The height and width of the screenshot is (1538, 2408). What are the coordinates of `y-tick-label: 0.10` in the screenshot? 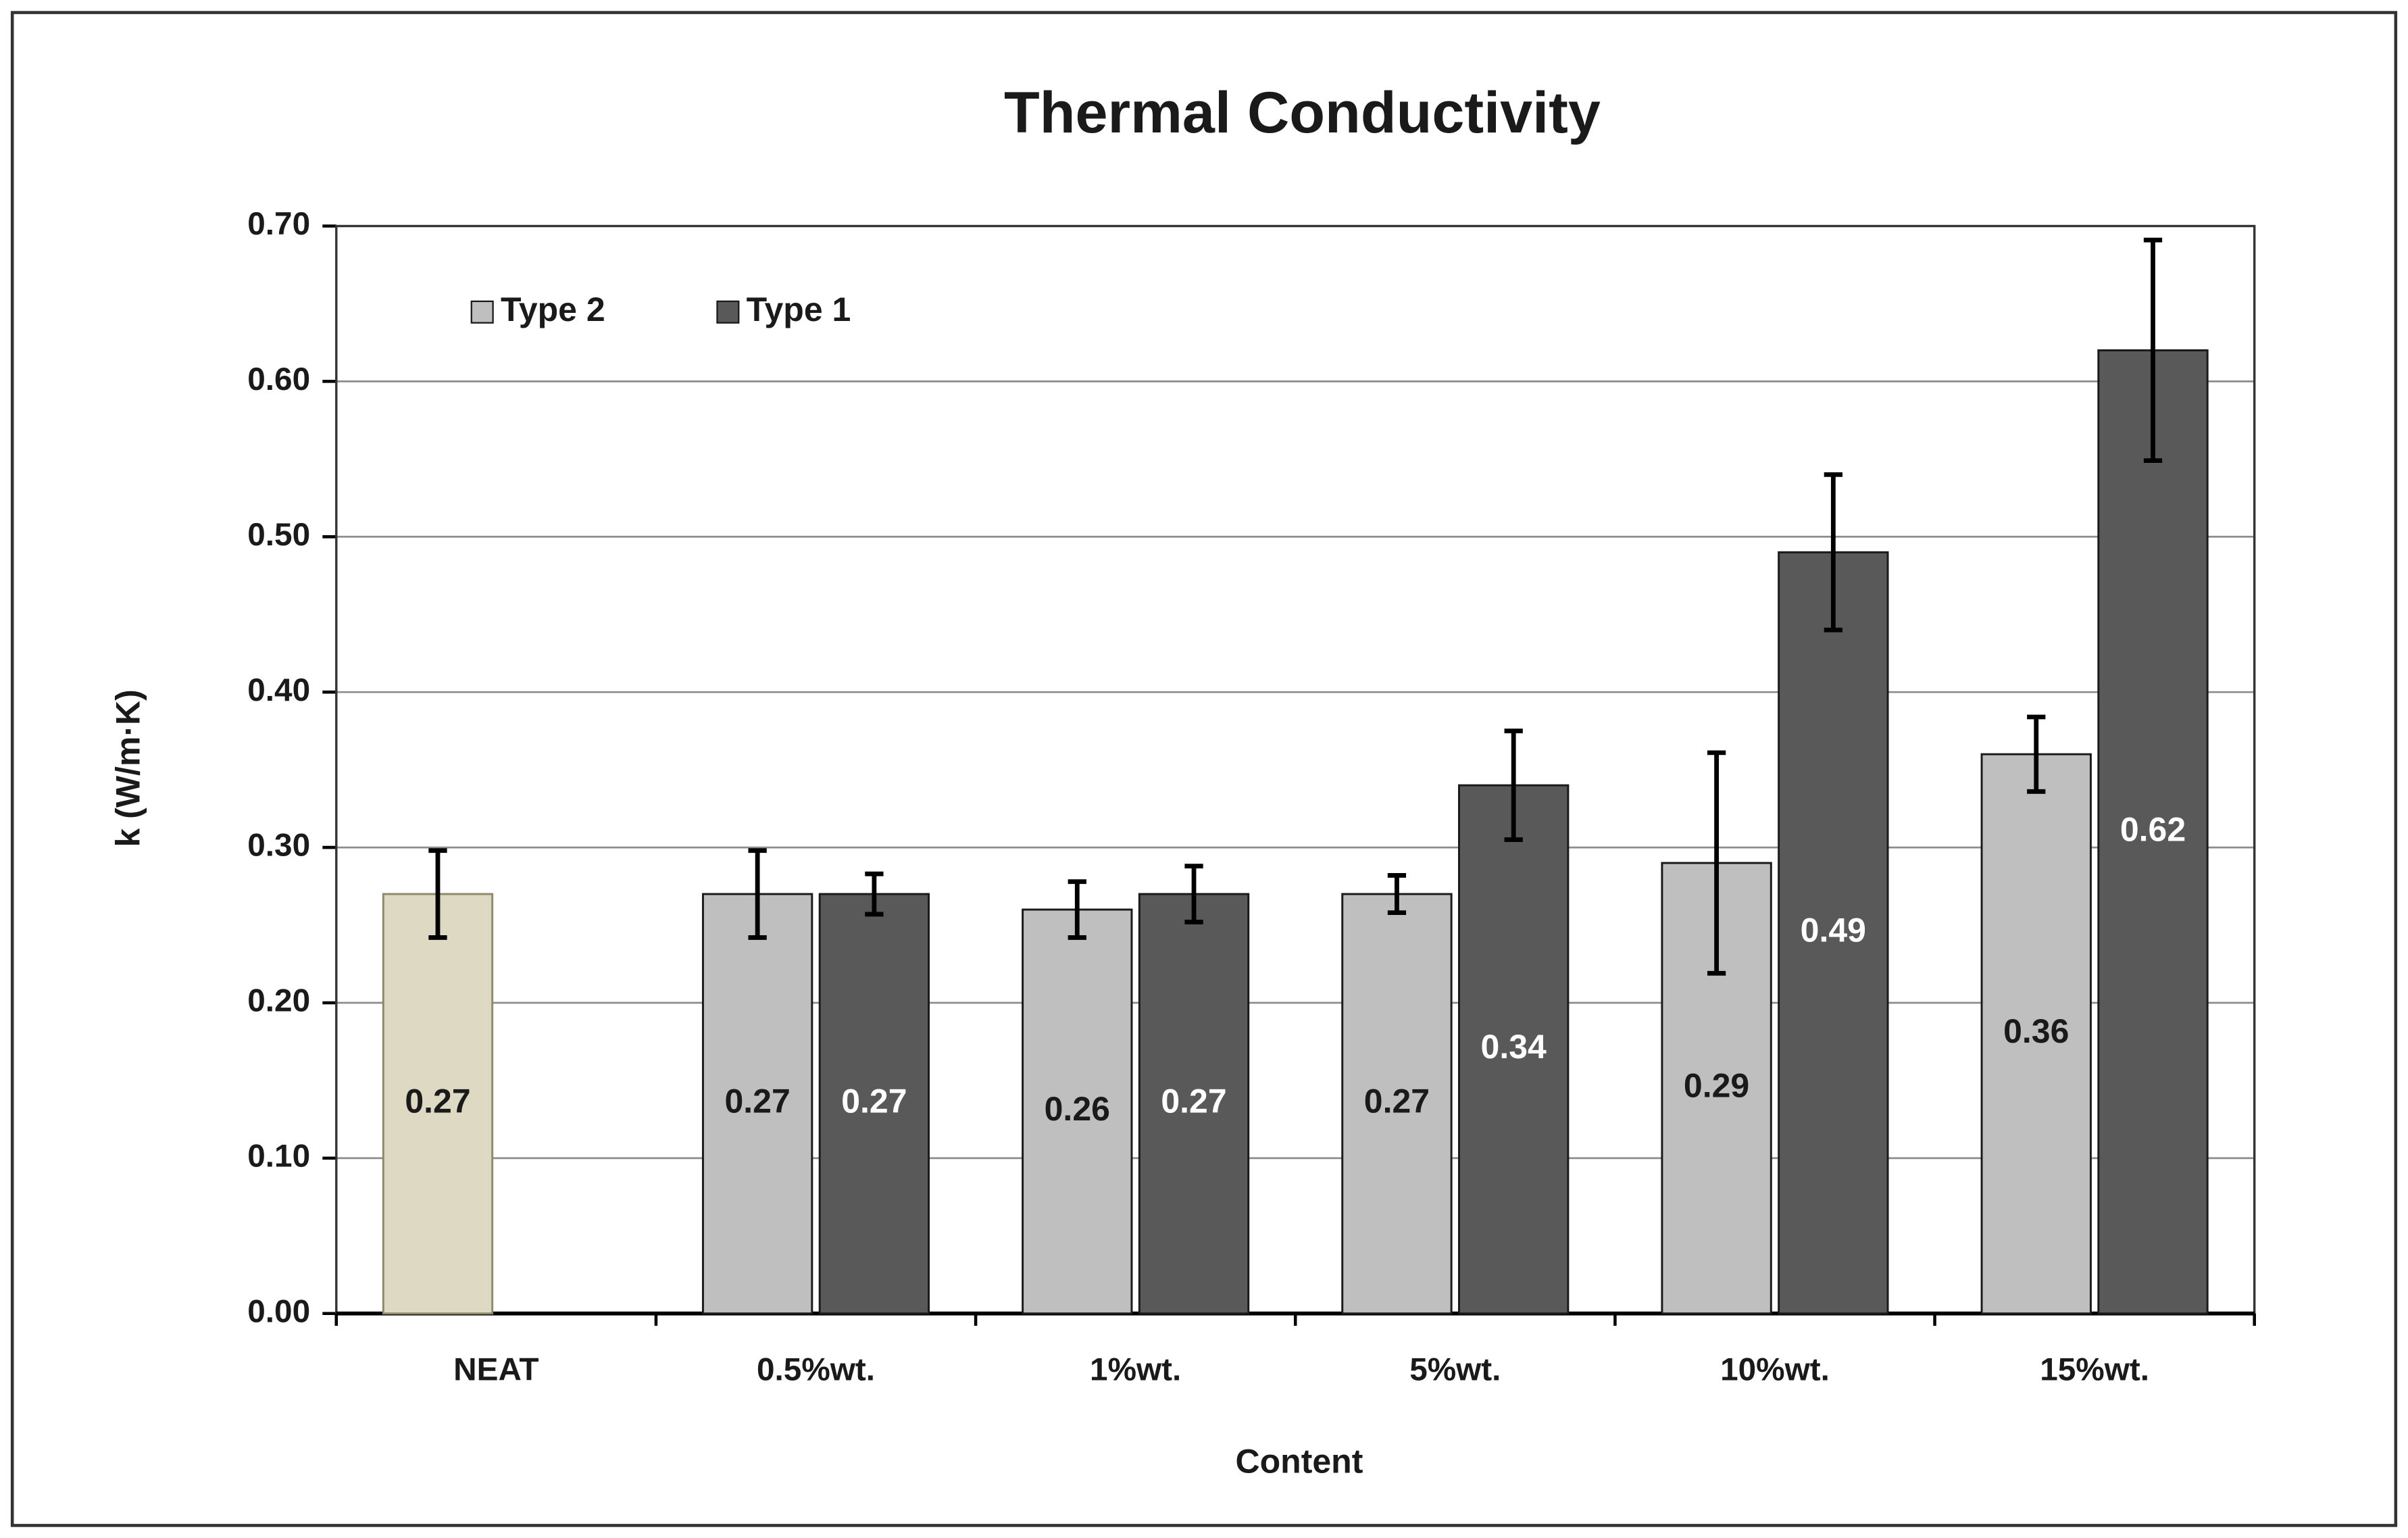 It's located at (278, 1156).